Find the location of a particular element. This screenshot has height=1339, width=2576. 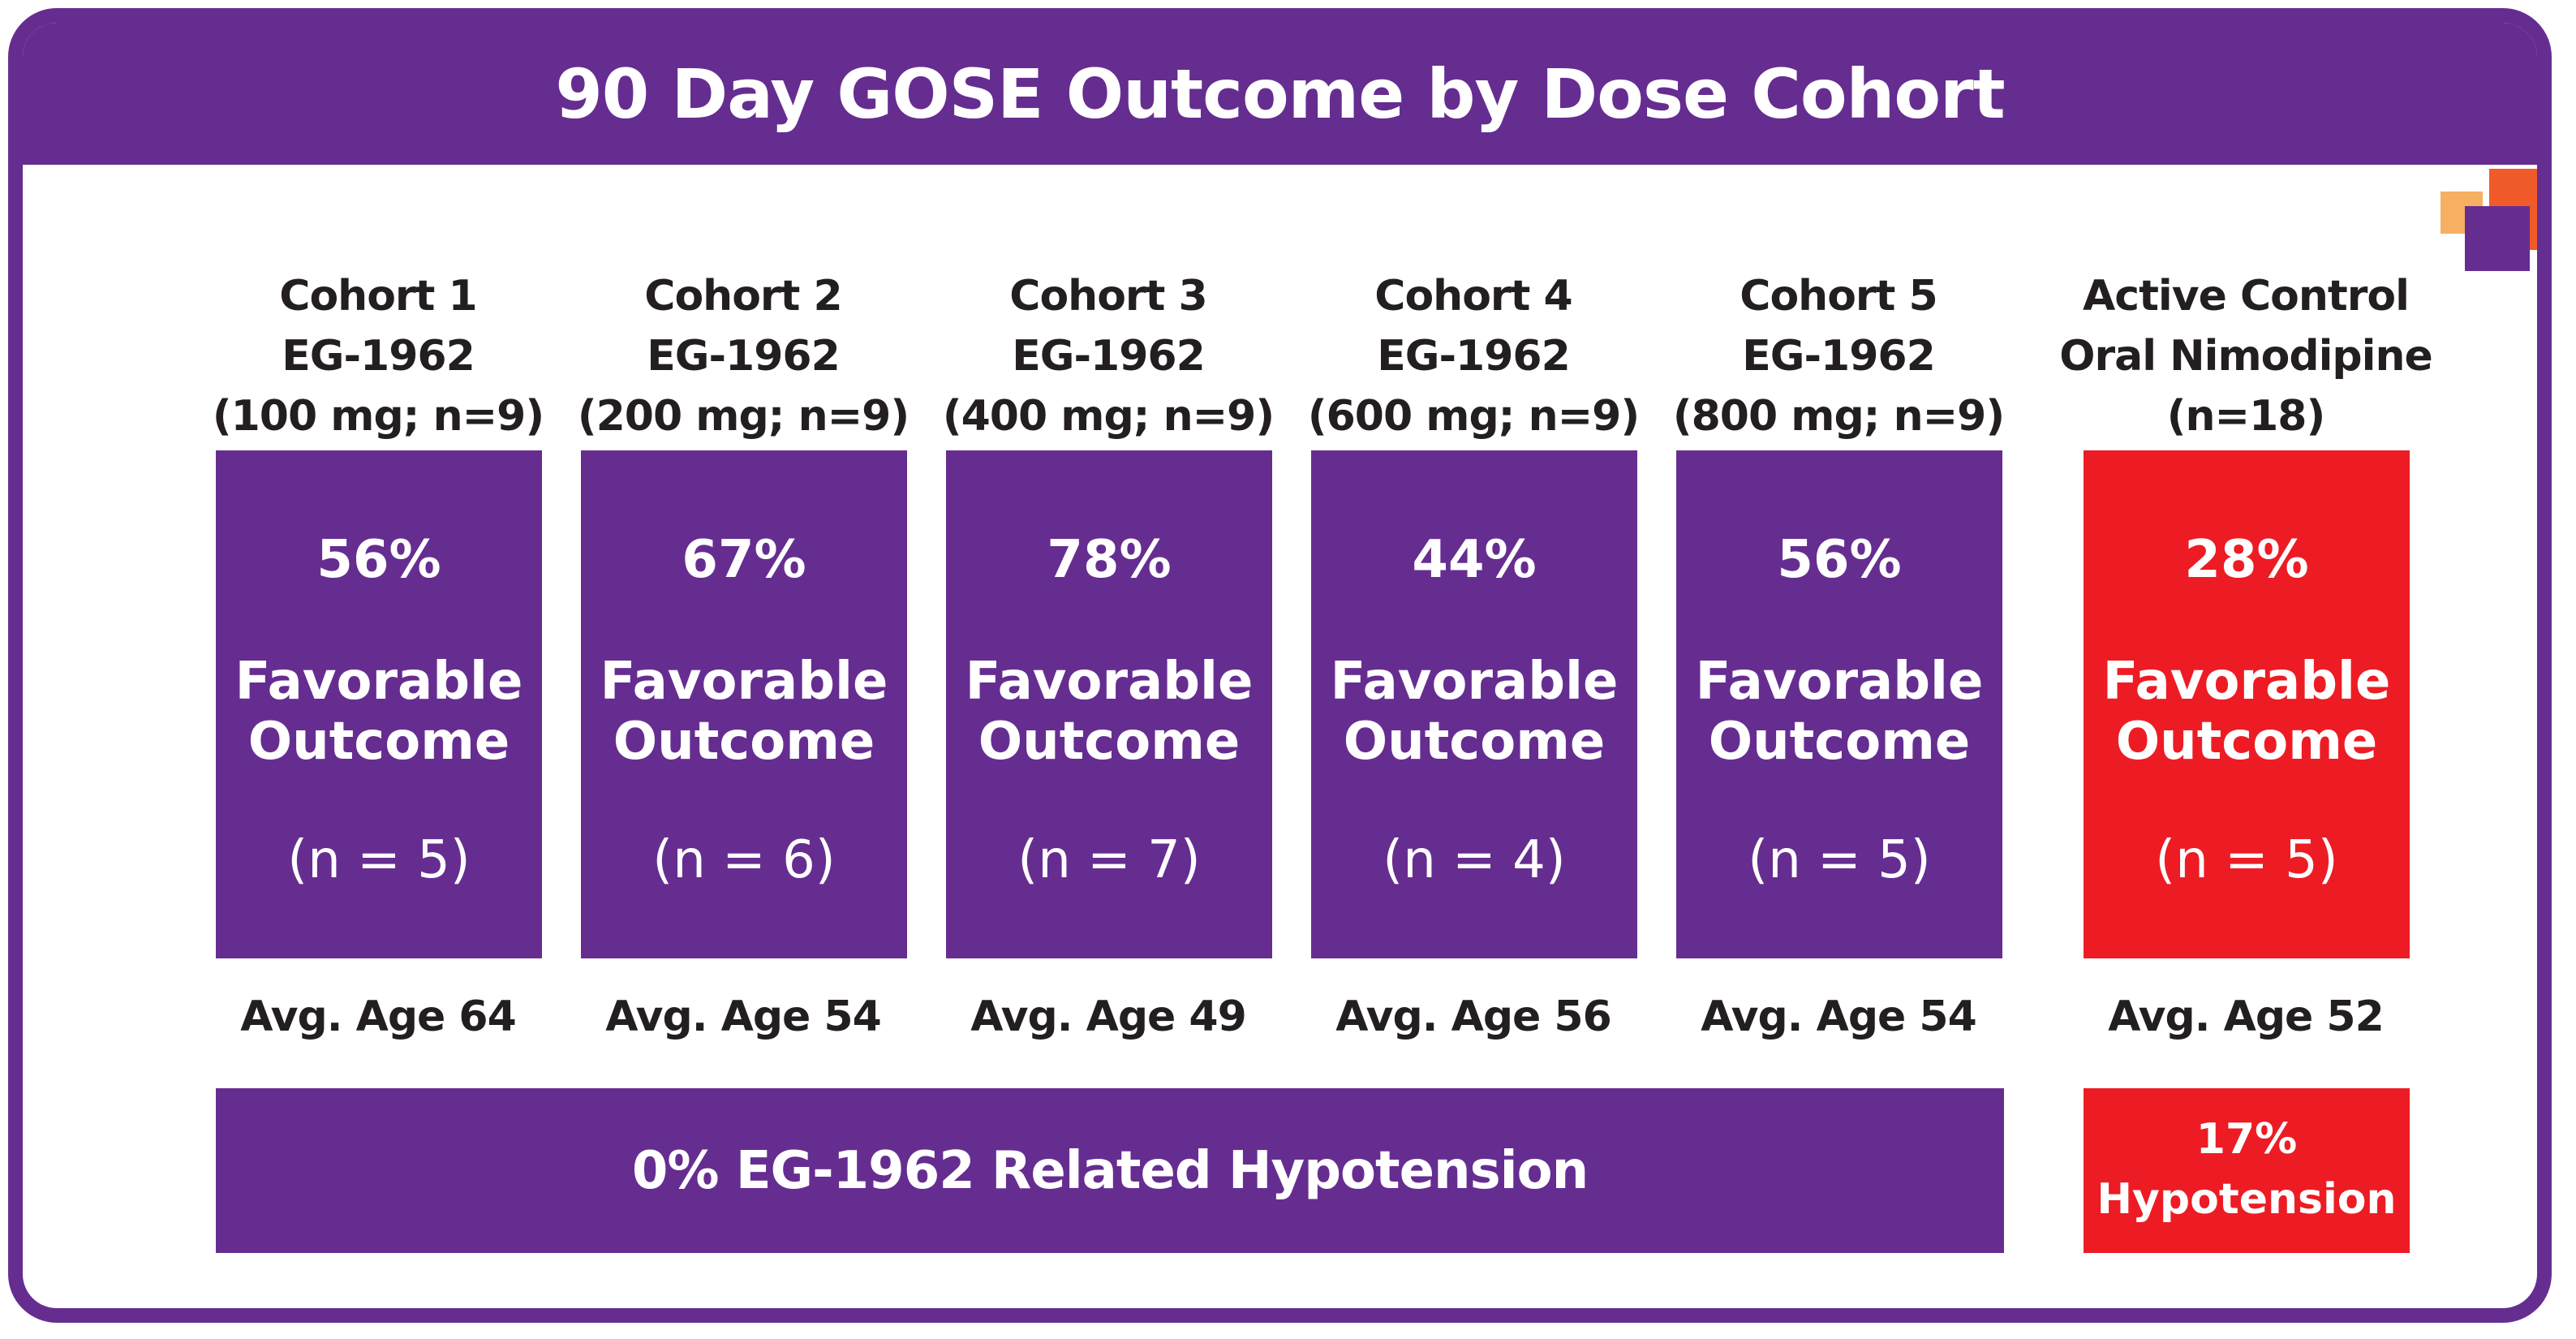

control-header: Active Control Oral Nimodipine (n=18) is located at coordinates (2246, 356).